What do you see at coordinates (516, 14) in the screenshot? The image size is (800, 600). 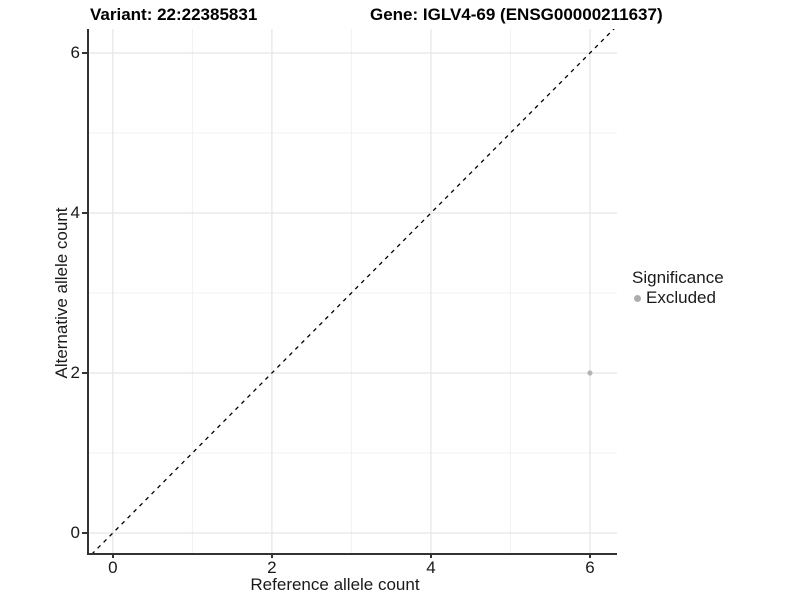 I see `gene-title: Gene: IGLV4-69 (ENSG00000211637)` at bounding box center [516, 14].